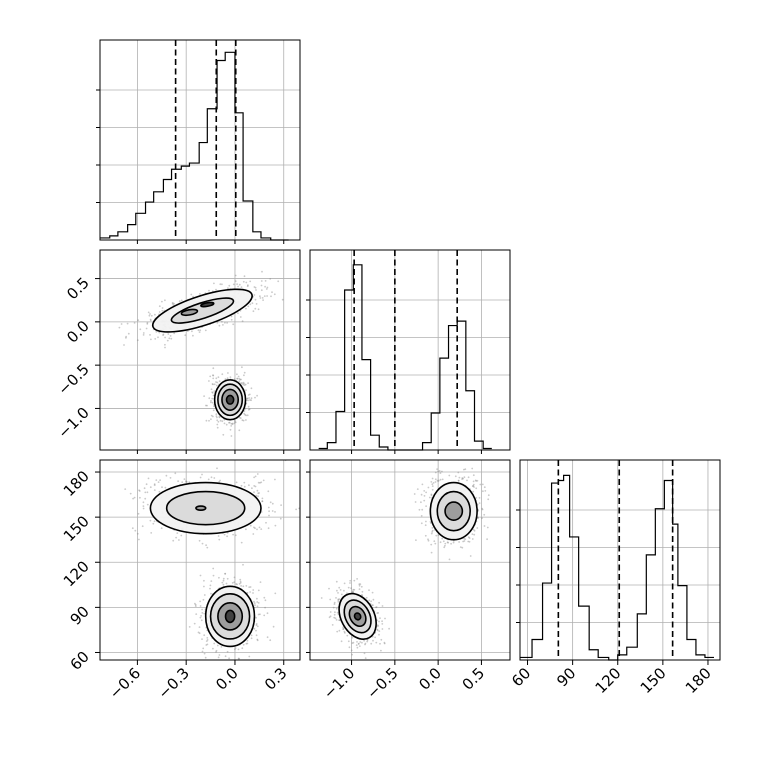 The image size is (760, 760). I want to click on histogram-panel-p2, so click(618, 560).